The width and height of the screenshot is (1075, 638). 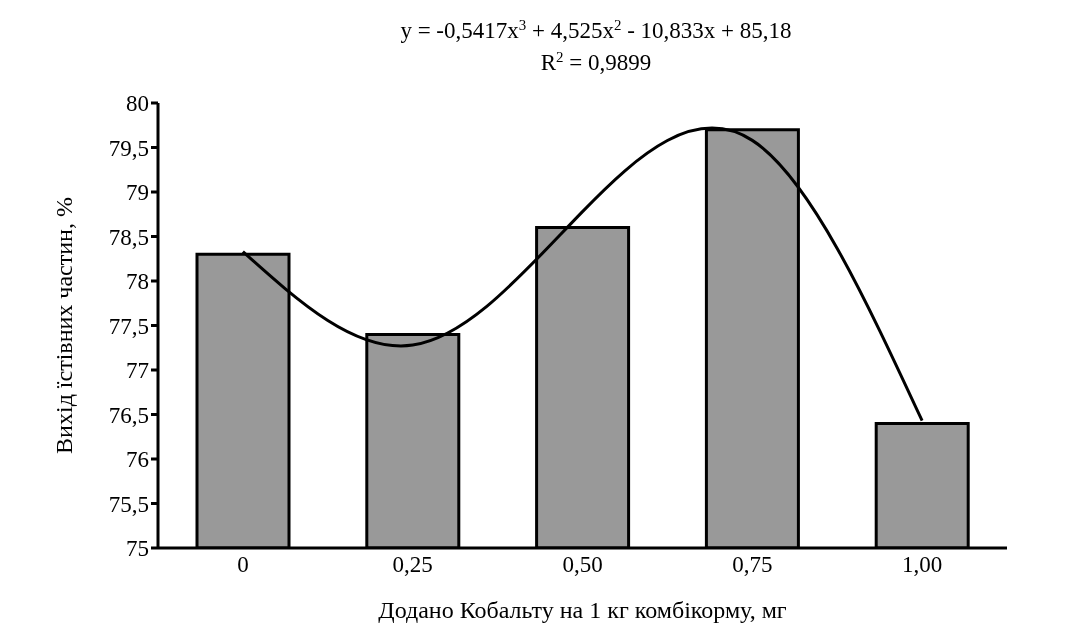 I want to click on x-tick-label: 1,00, so click(x=922, y=565).